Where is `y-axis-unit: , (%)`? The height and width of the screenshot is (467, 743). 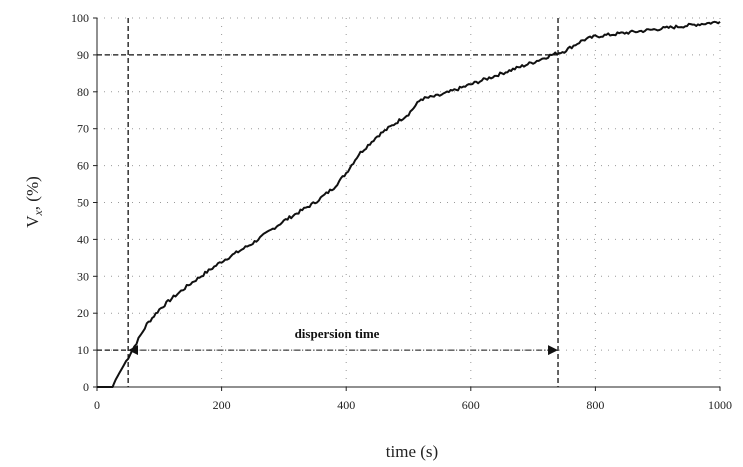 y-axis-unit: , (%) is located at coordinates (32, 193).